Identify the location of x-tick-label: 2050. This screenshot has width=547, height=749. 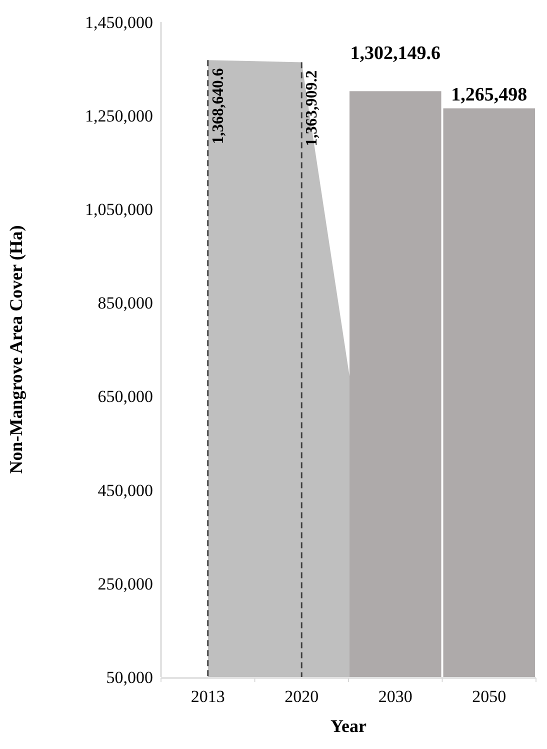
(489, 696).